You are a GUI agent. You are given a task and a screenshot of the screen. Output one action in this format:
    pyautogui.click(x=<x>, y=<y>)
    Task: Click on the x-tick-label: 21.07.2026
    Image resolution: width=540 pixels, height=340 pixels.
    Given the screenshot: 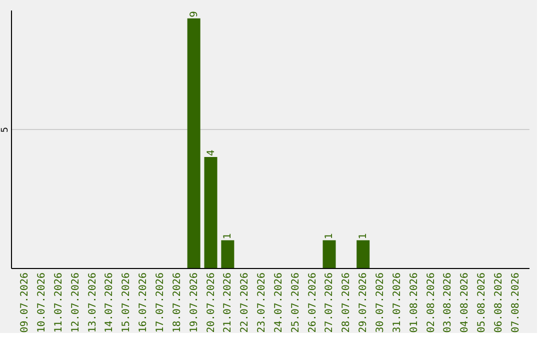 What is the action you would take?
    pyautogui.click(x=228, y=302)
    